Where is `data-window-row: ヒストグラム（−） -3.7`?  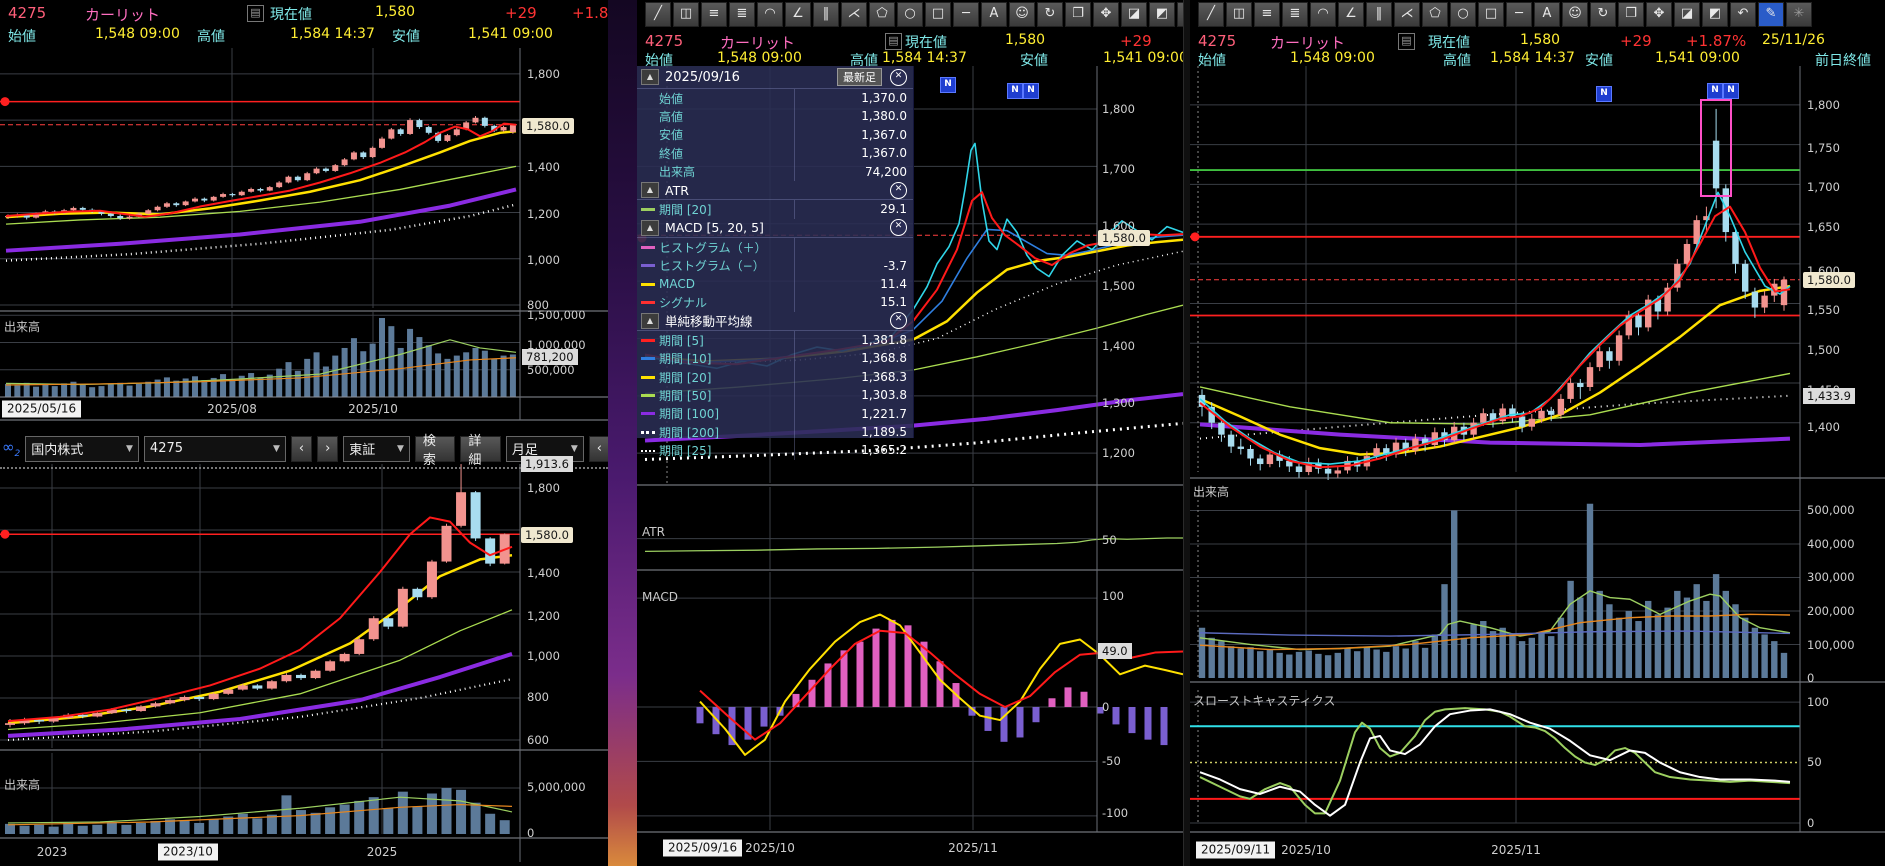 data-window-row: ヒストグラム（−） -3.7 is located at coordinates (775, 265).